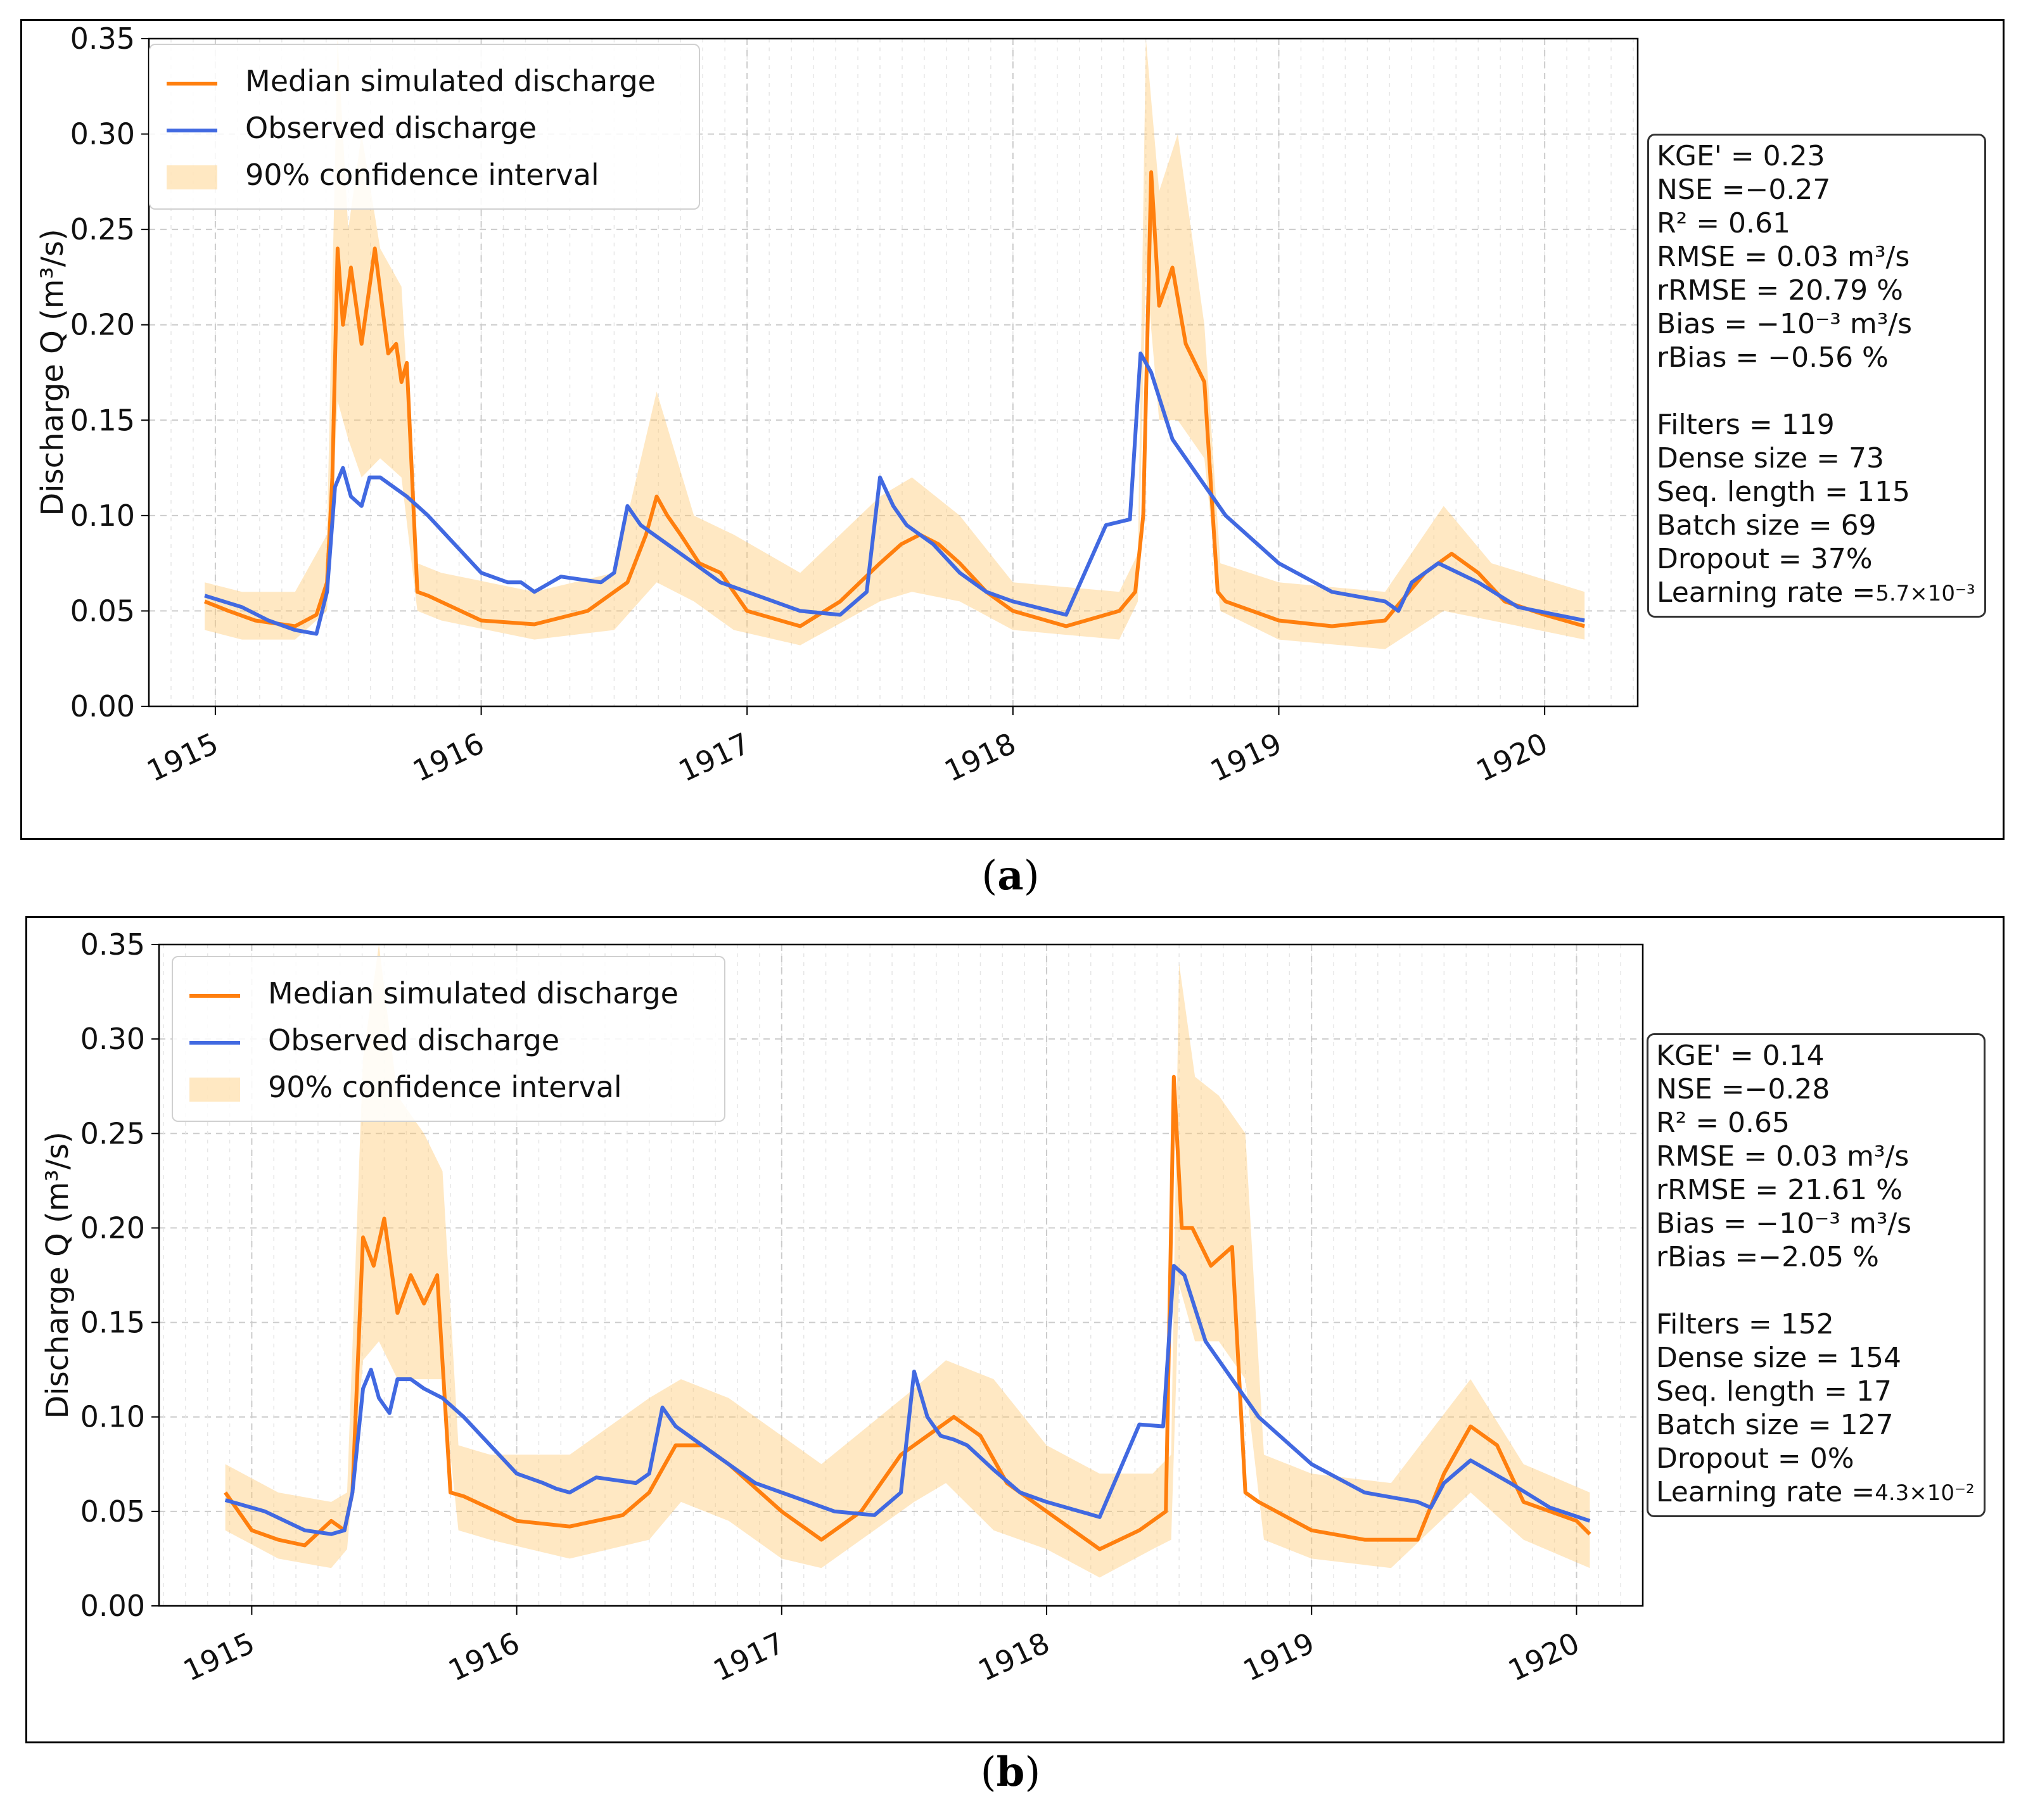  Describe the element at coordinates (1744, 190) in the screenshot. I see `metric-nse: NSE =−0.27` at that location.